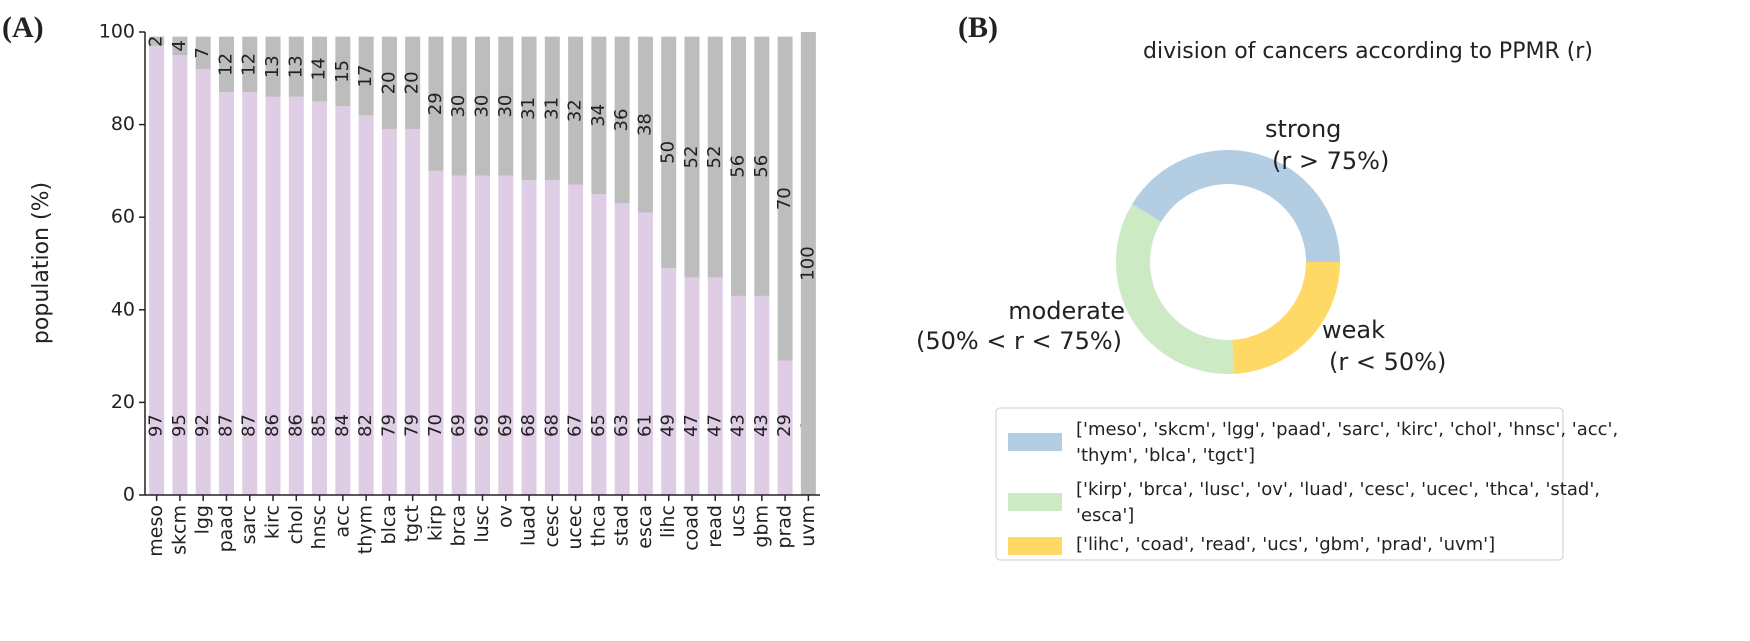  What do you see at coordinates (123, 309) in the screenshot?
I see `y-tick-label: 40` at bounding box center [123, 309].